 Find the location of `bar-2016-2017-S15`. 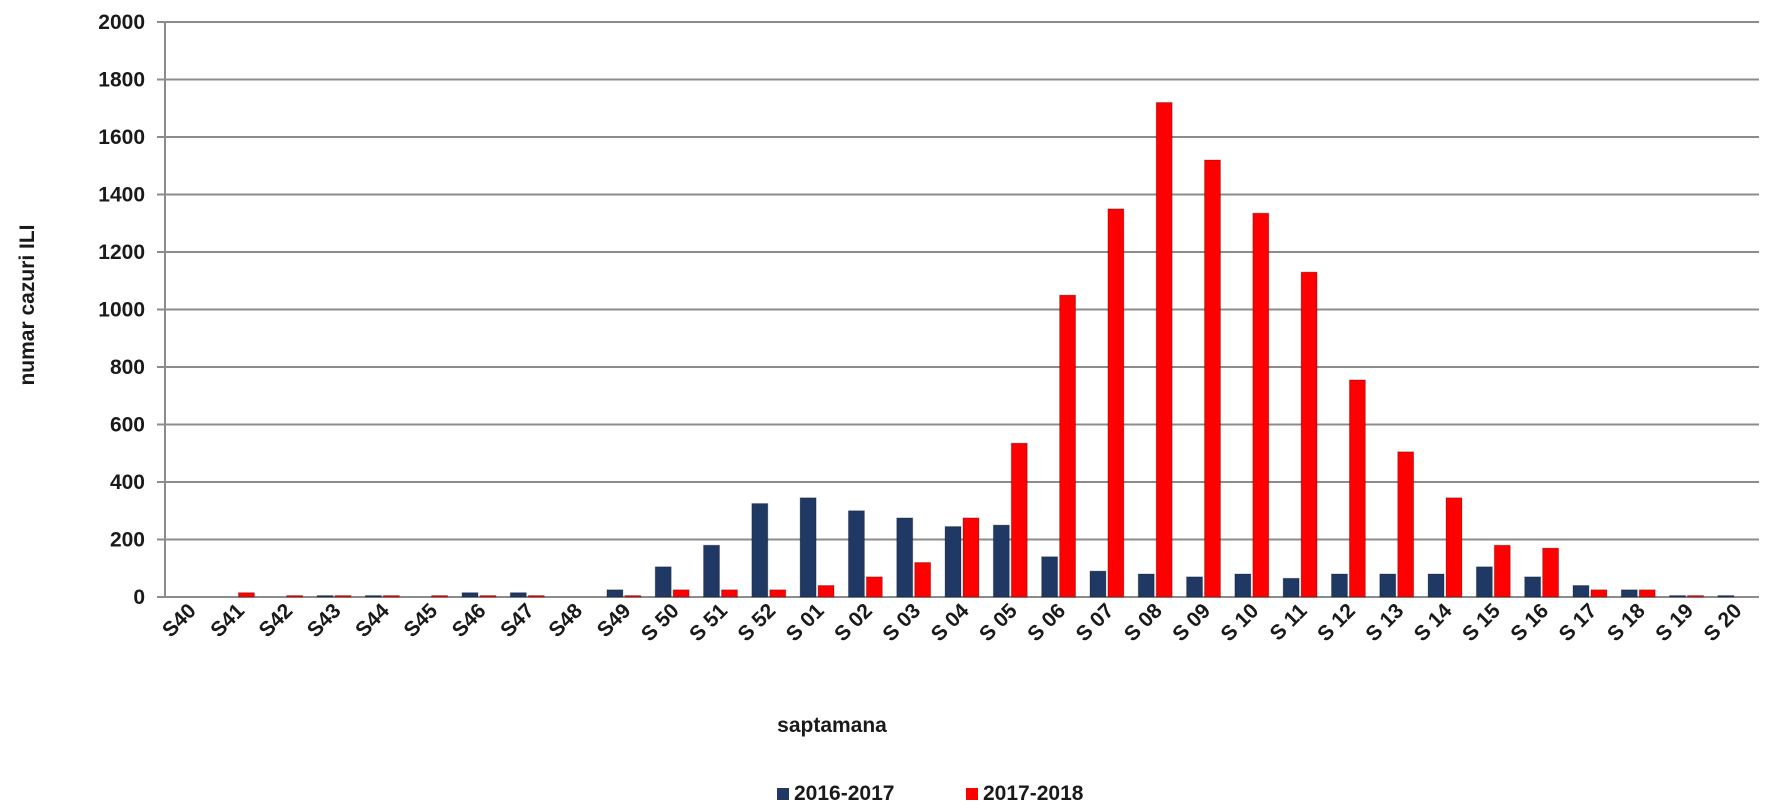

bar-2016-2017-S15 is located at coordinates (1484, 582).